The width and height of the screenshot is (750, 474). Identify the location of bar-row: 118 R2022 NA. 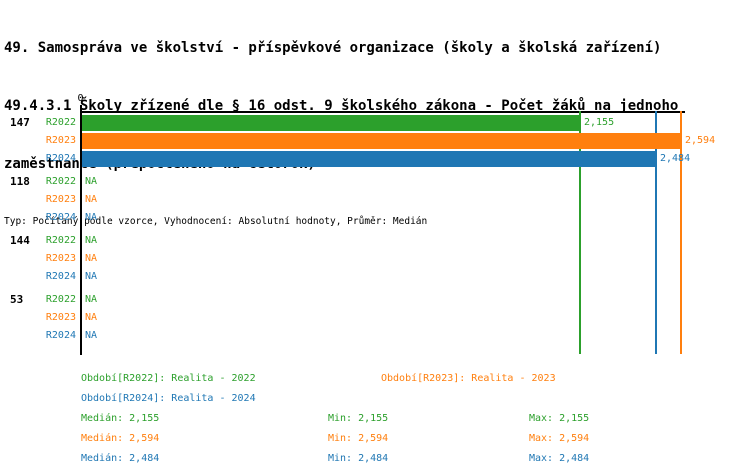
(375, 182).